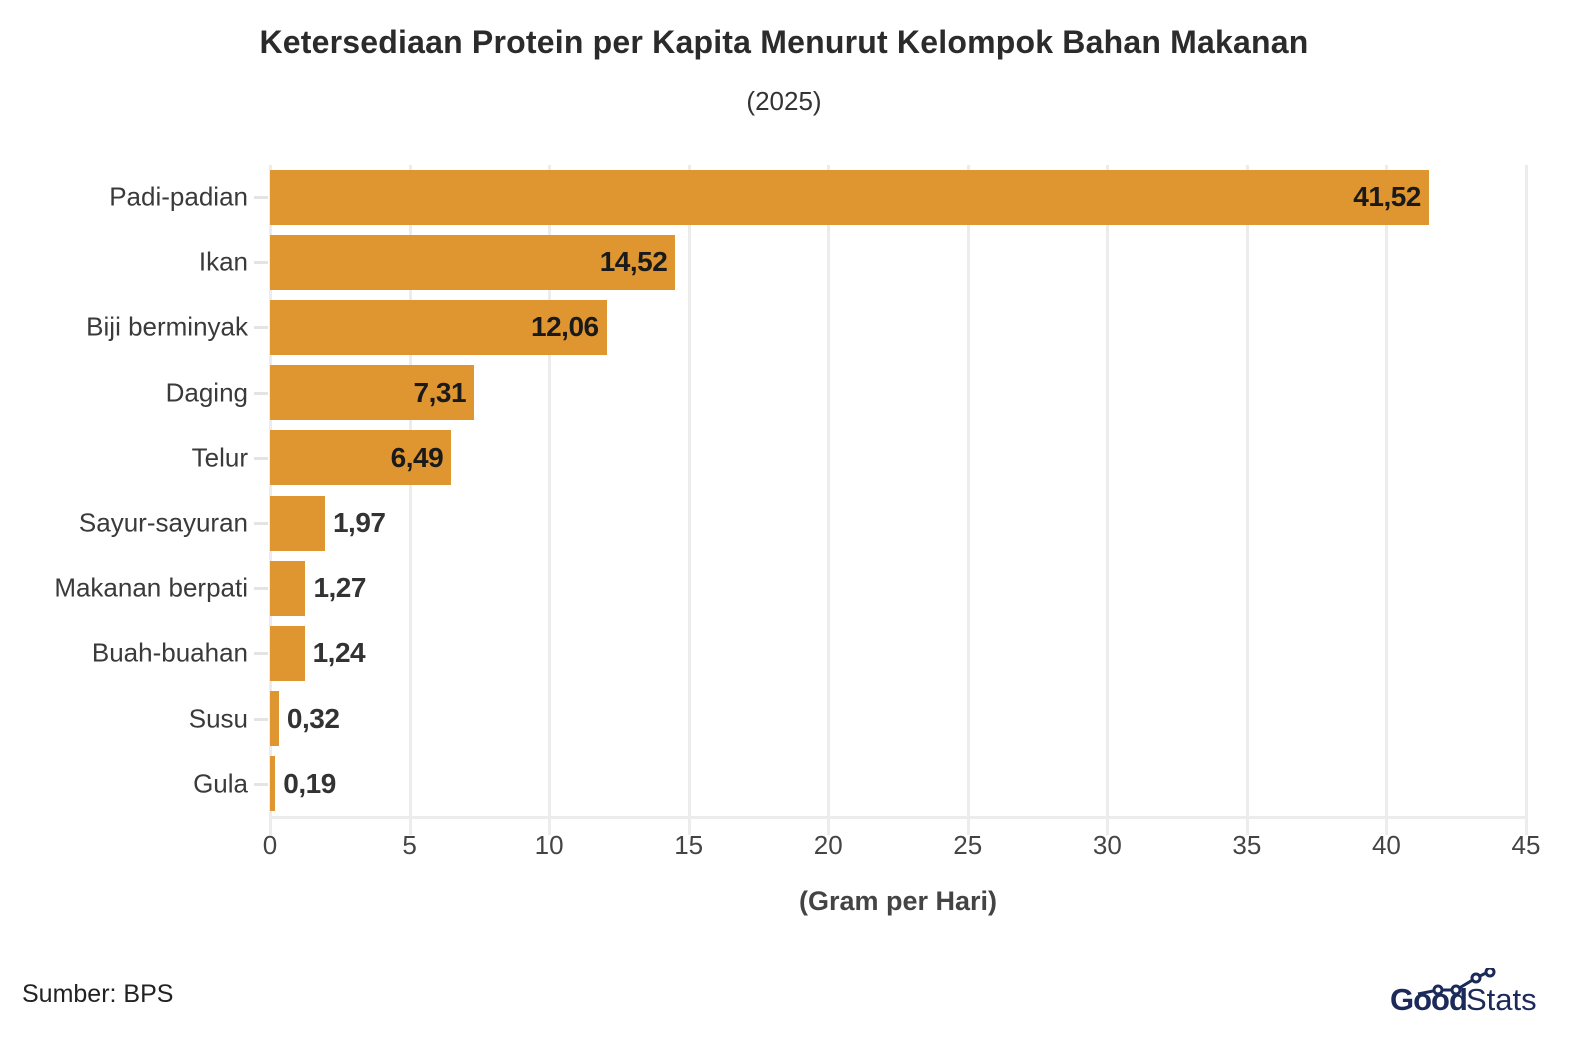 Image resolution: width=1588 pixels, height=1052 pixels. What do you see at coordinates (309, 783) in the screenshot?
I see `value-label: 0,19` at bounding box center [309, 783].